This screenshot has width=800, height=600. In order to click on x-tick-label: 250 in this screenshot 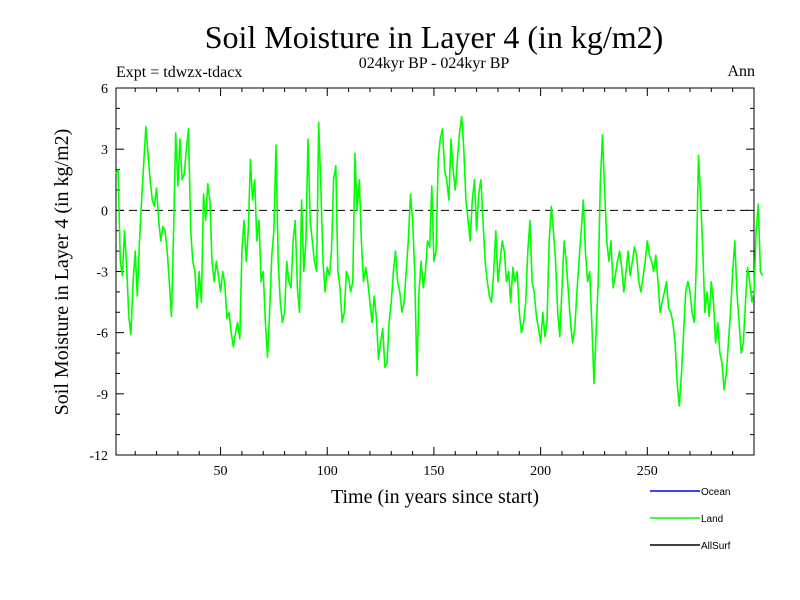, I will do `click(647, 471)`.